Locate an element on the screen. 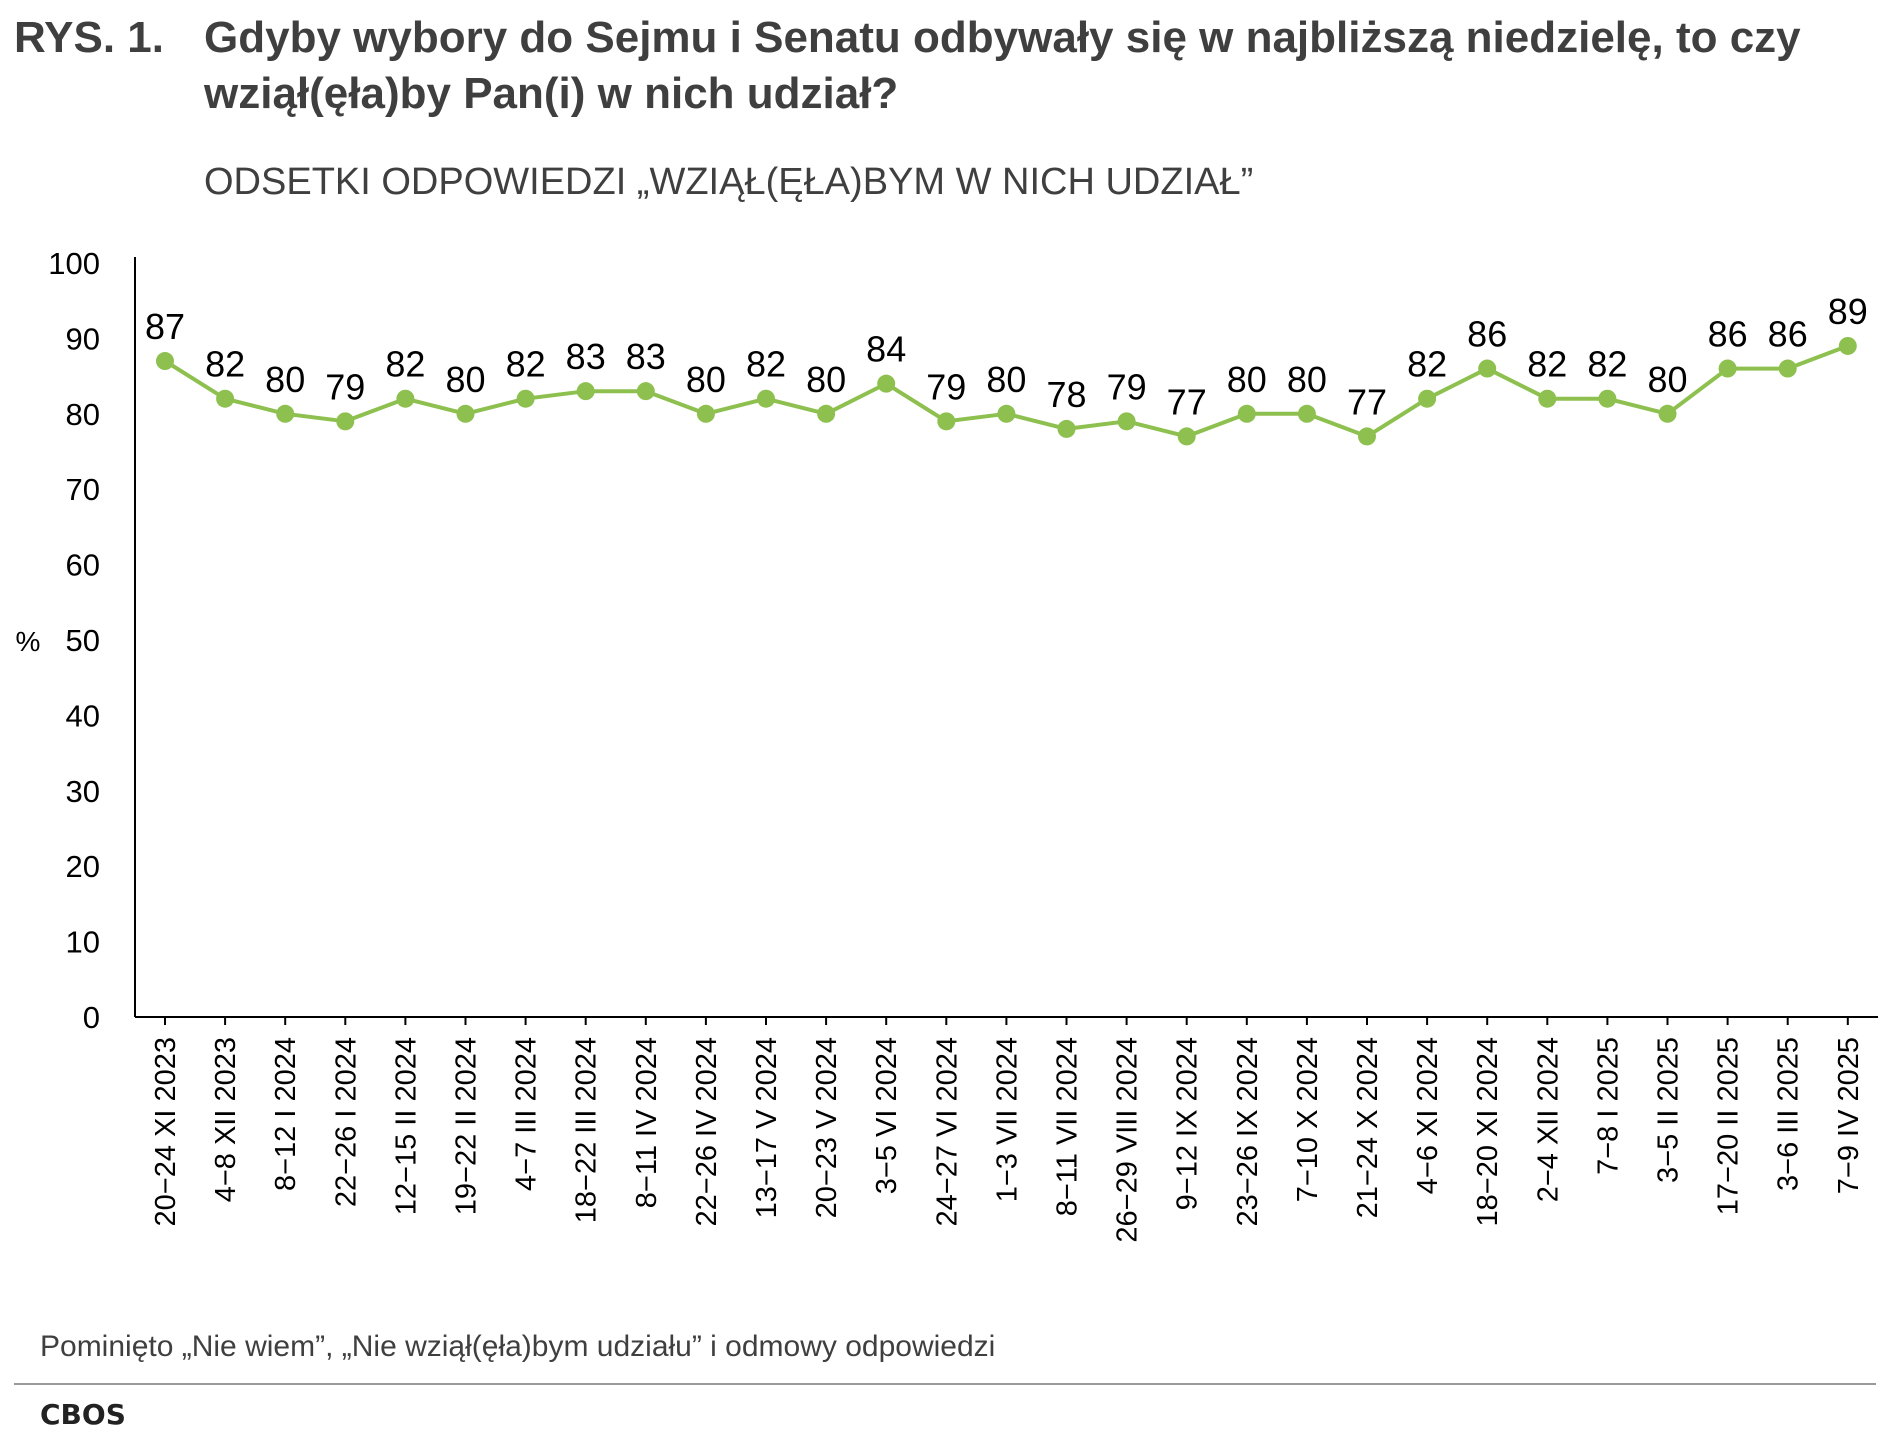 This screenshot has height=1441, width=1891. x-tick-label: 13−17 V 2024 is located at coordinates (767, 1127).